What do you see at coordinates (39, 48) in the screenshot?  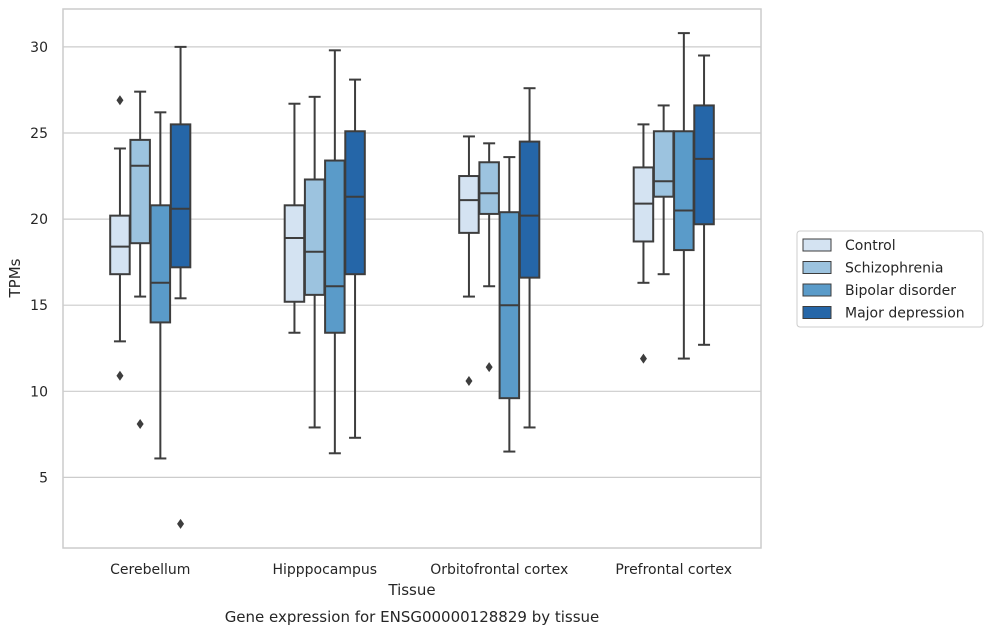 I see `y-tick-label: 30` at bounding box center [39, 48].